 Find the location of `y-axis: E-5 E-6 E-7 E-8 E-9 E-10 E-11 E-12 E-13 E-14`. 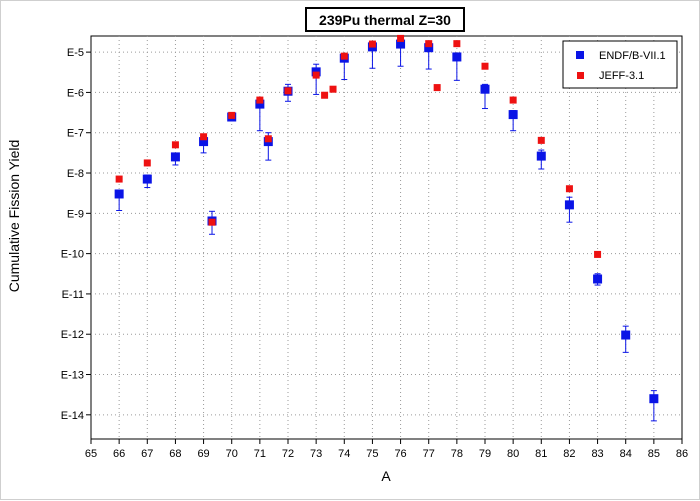

y-axis: E-5 E-6 E-7 E-8 E-9 E-10 E-11 E-12 E-13 E-14 is located at coordinates (76, 234).